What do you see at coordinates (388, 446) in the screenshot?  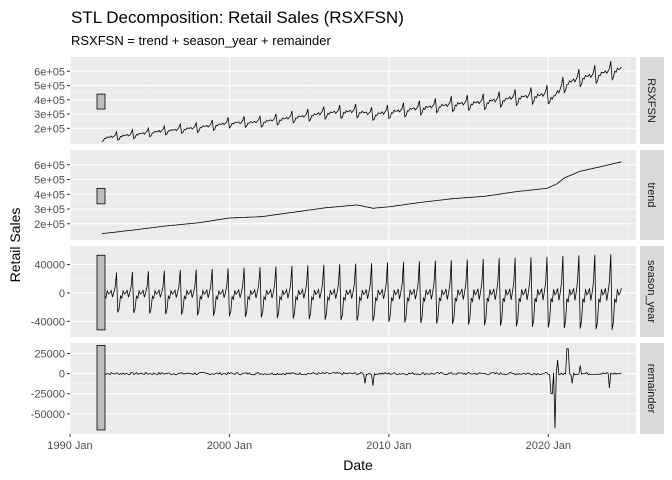 I see `x-tick-label: 2010 Jan` at bounding box center [388, 446].